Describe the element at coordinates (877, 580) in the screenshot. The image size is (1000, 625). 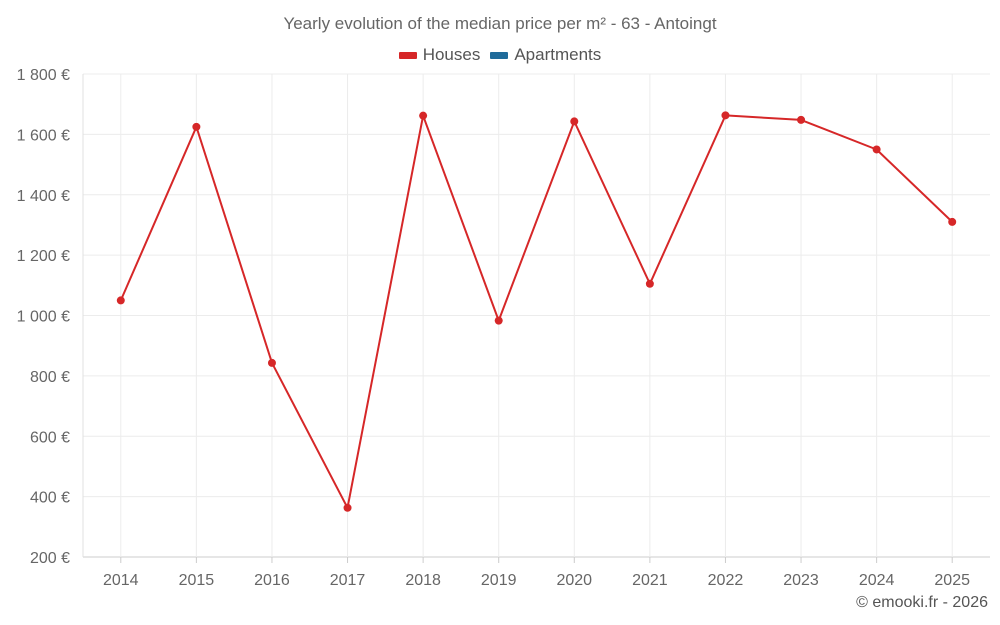
I see `x-tick-label: 2024` at that location.